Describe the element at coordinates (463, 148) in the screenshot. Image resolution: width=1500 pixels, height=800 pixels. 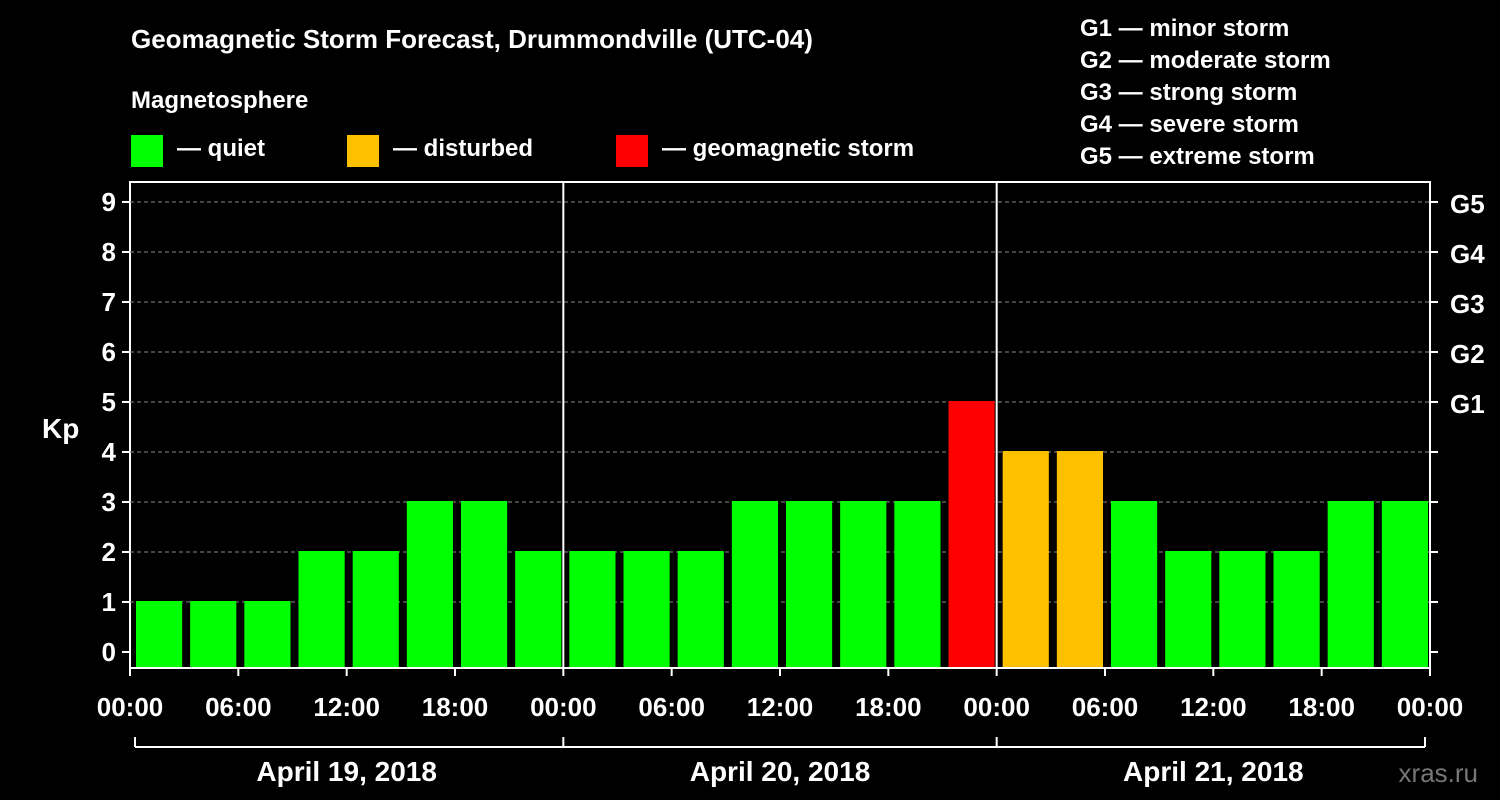
I see `legend-label-disturbed: — disturbed` at that location.